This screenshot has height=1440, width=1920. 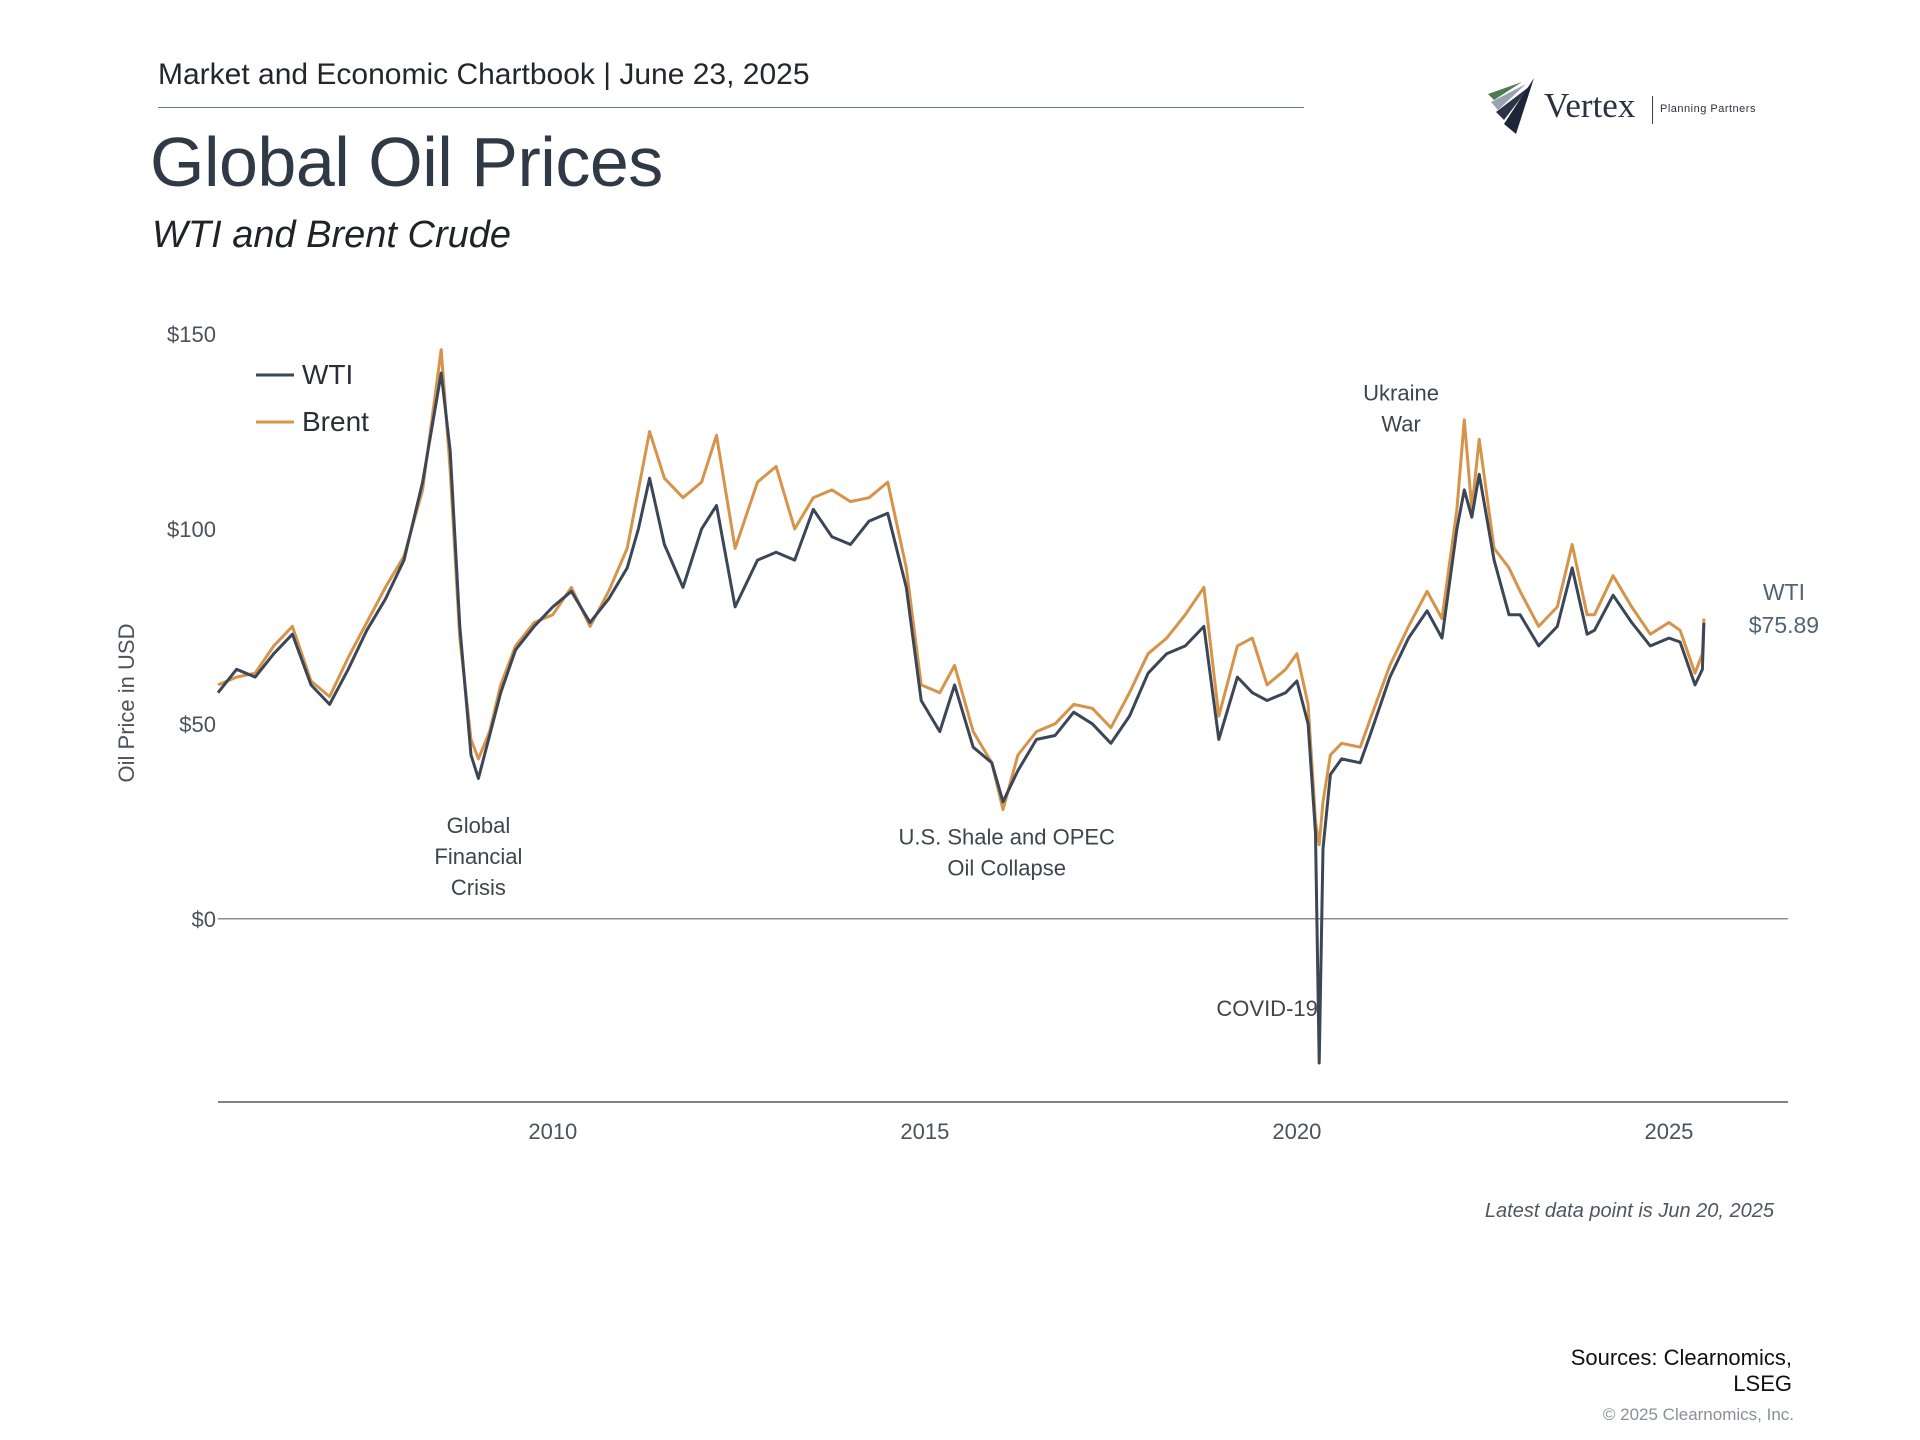 I want to click on logo-wordmark: Vertex, so click(x=1590, y=105).